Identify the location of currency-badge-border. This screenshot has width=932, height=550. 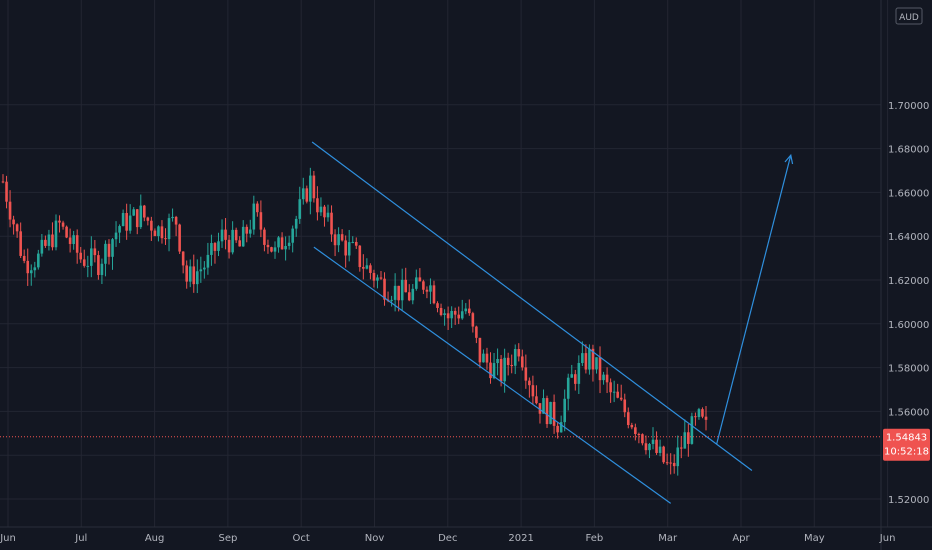
(909, 16).